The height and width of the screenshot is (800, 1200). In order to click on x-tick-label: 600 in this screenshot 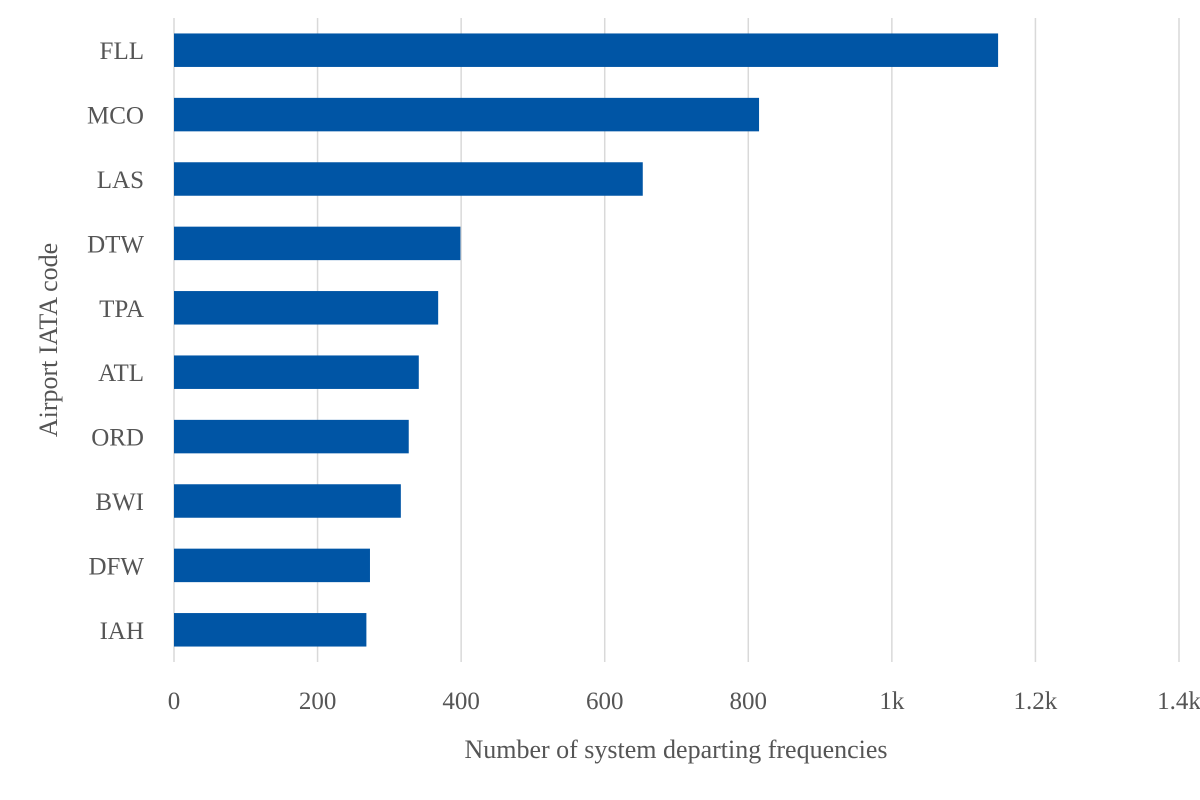, I will do `click(605, 701)`.